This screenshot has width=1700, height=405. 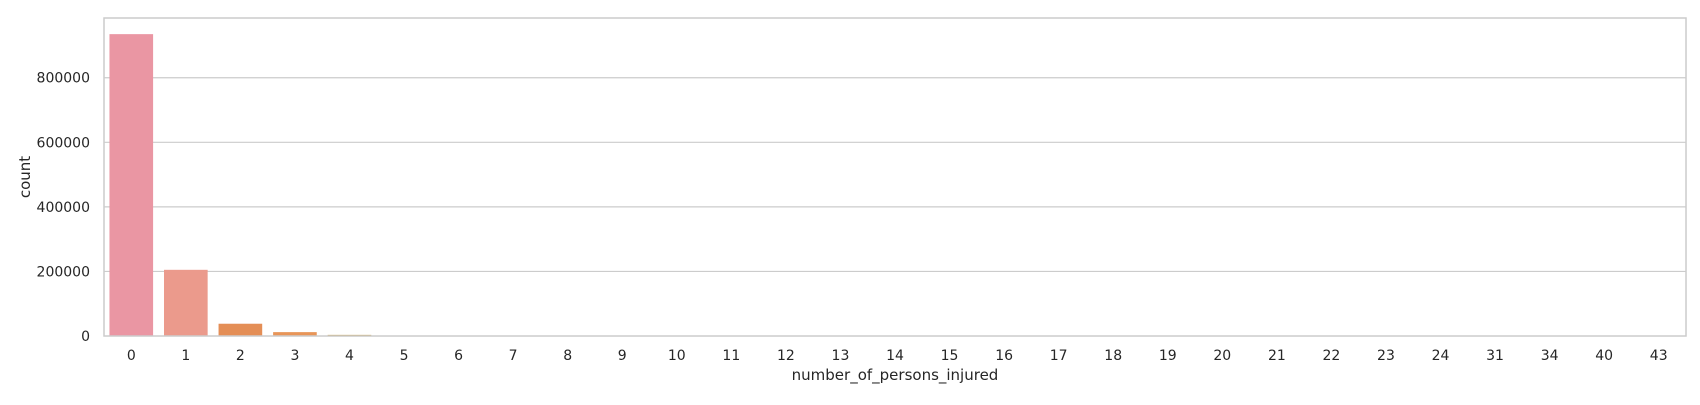 What do you see at coordinates (1550, 356) in the screenshot?
I see `x-tick-label: 34` at bounding box center [1550, 356].